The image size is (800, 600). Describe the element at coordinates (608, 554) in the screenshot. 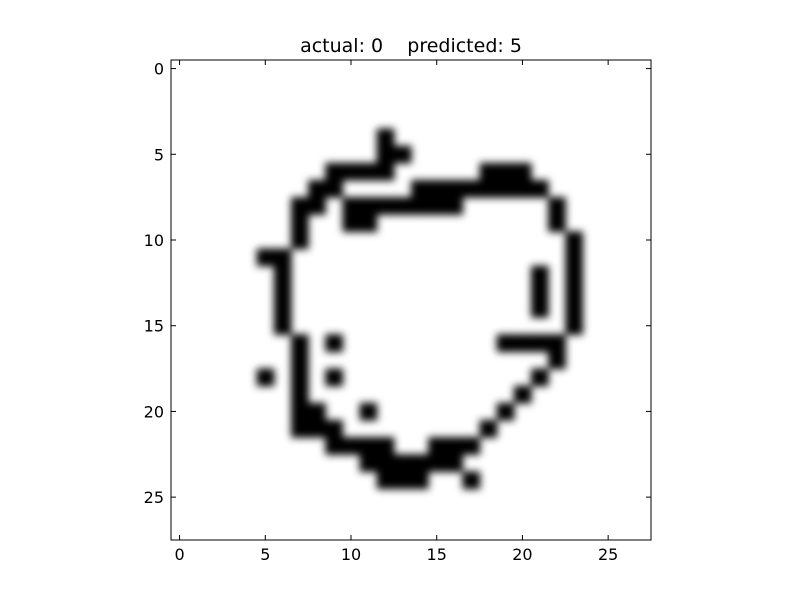

I see `x-tick-label: 25` at that location.